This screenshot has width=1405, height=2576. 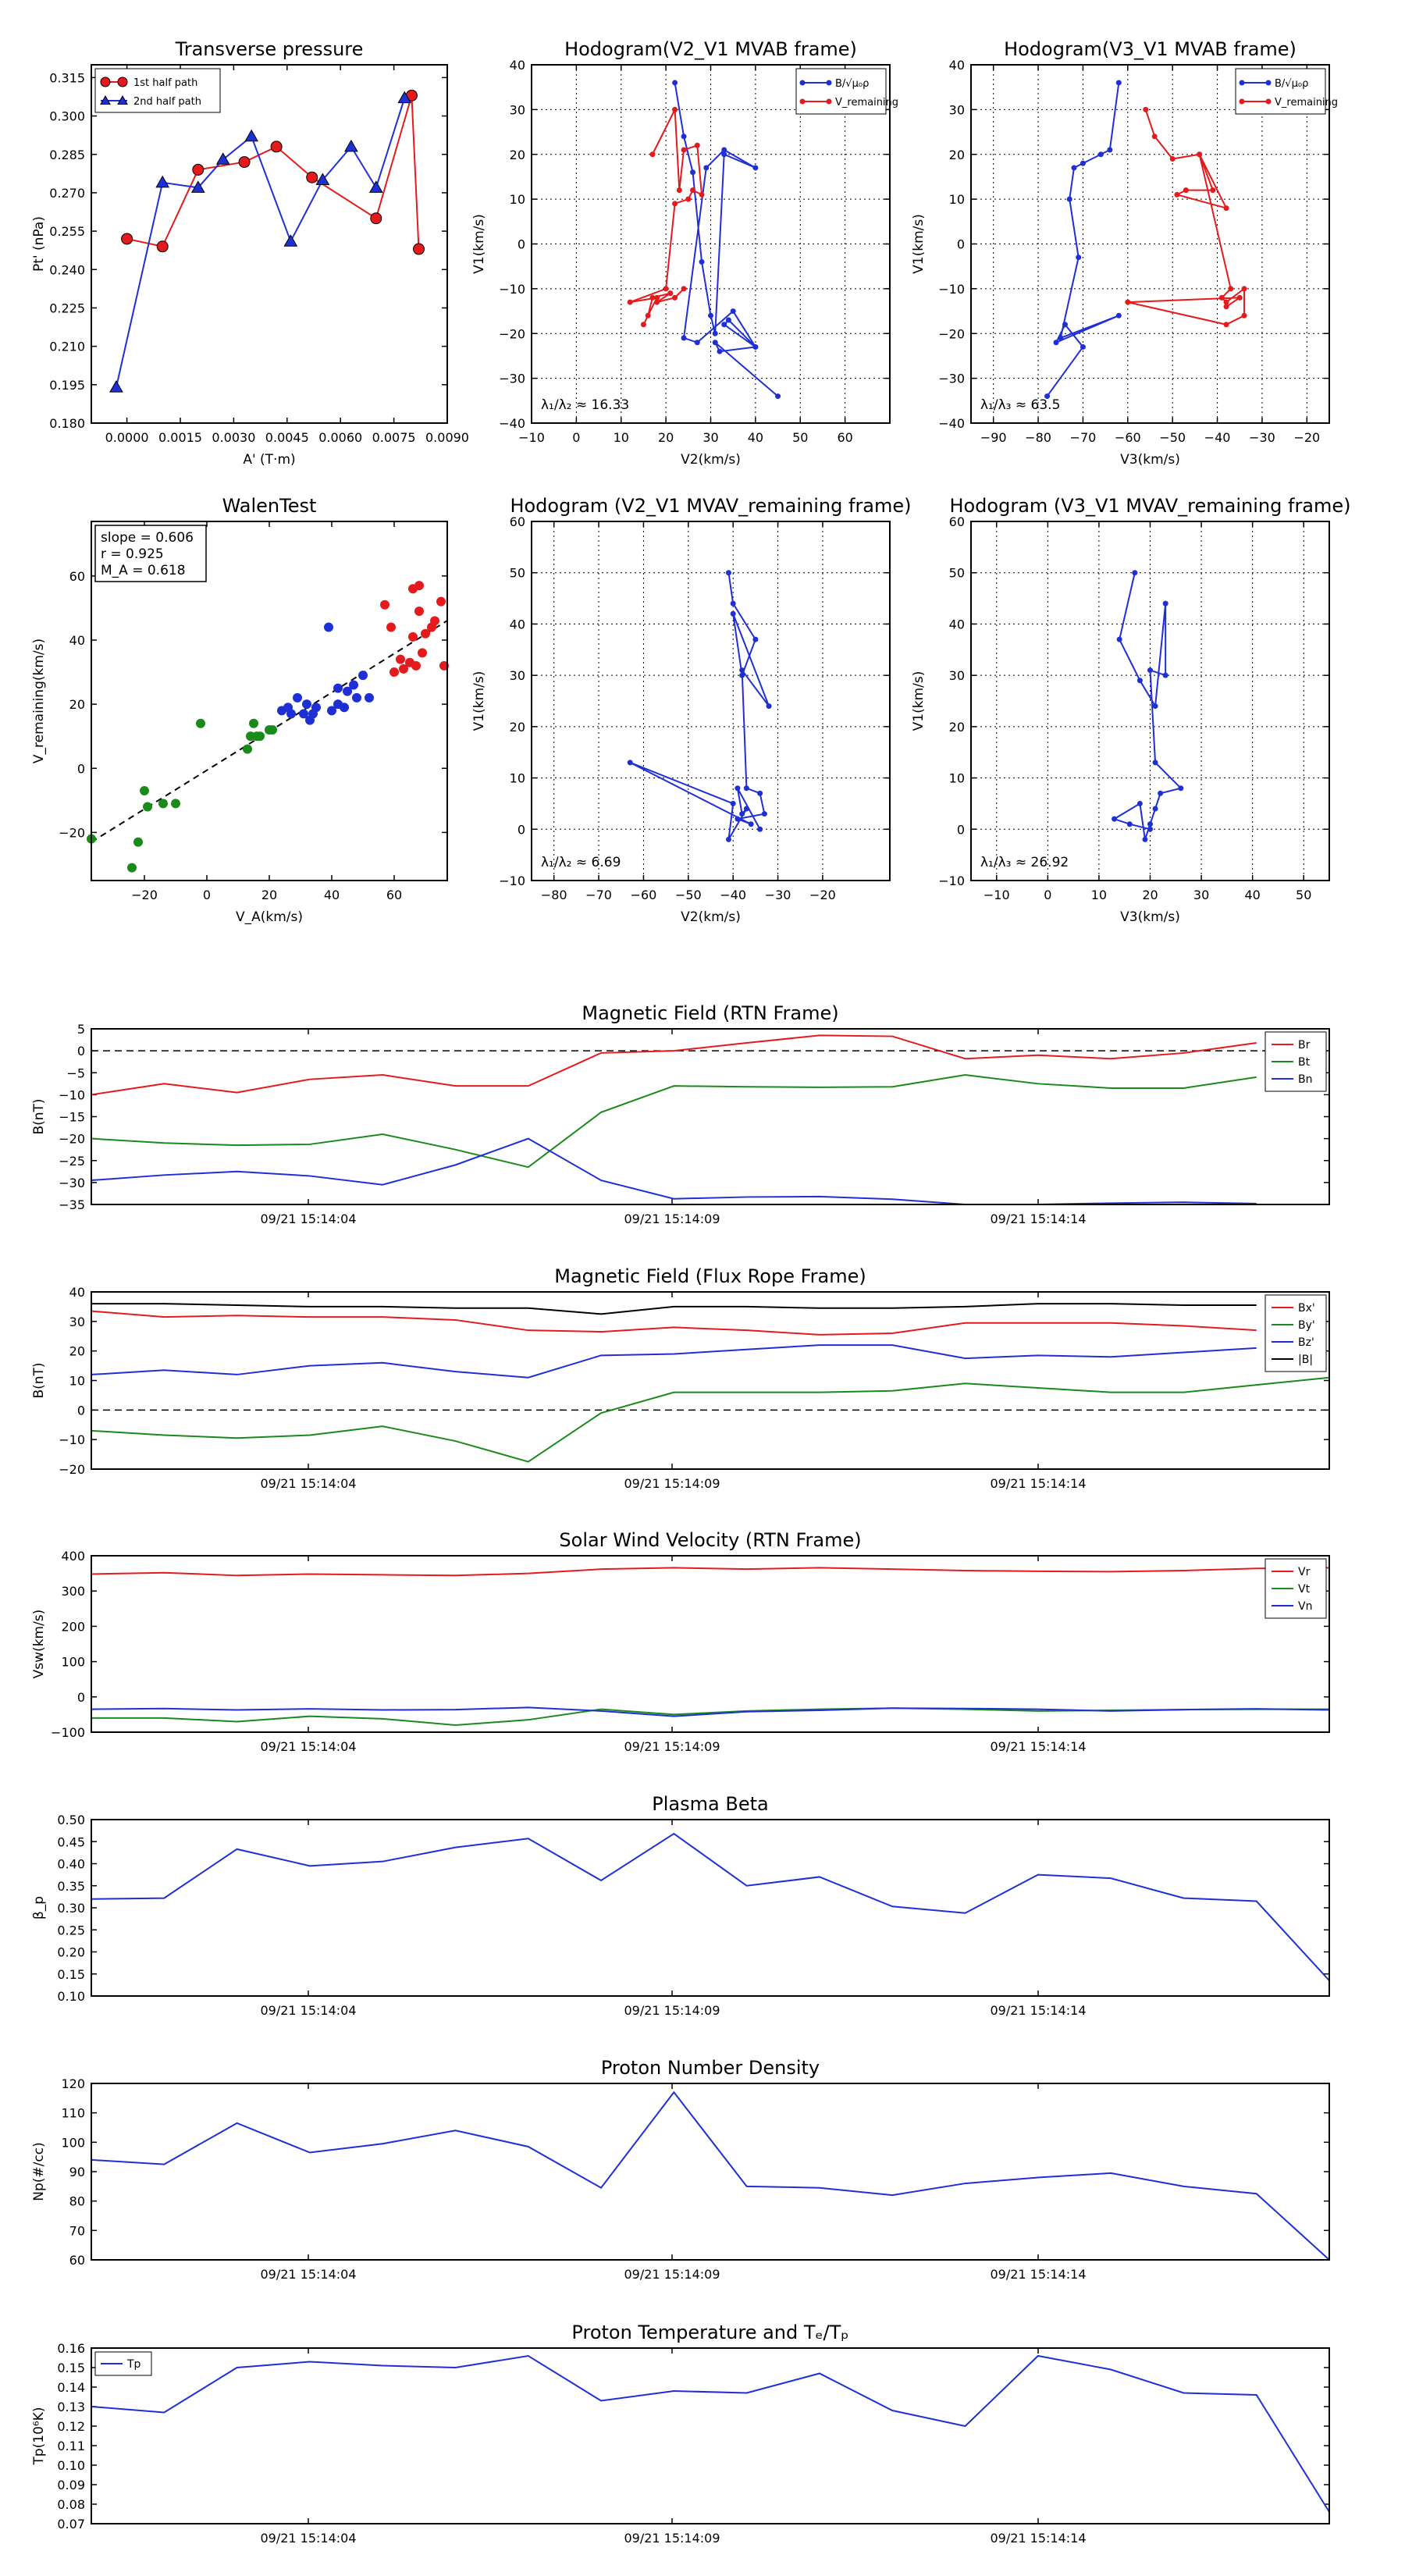 What do you see at coordinates (270, 49) in the screenshot?
I see `chart-title: Transverse pressure` at bounding box center [270, 49].